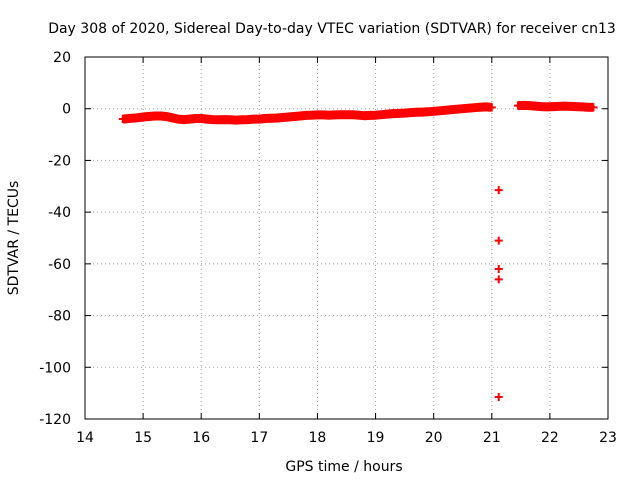 The width and height of the screenshot is (640, 480). Describe the element at coordinates (66, 110) in the screenshot. I see `y-tick-label: 0` at that location.